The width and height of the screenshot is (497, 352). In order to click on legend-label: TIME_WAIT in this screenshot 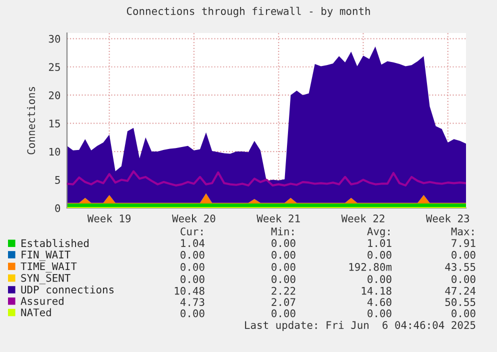, I will do `click(48, 267)`.